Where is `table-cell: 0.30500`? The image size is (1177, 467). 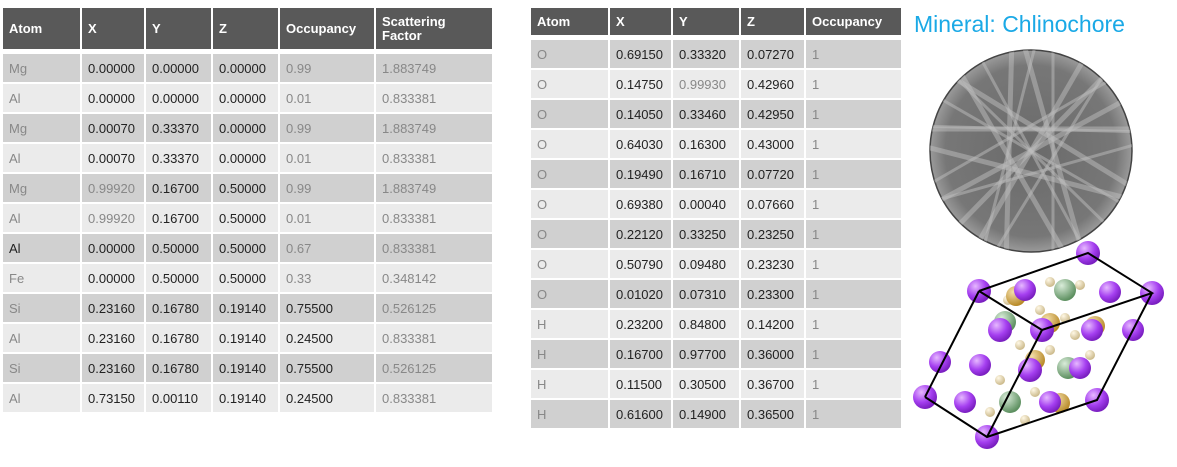
table-cell: 0.30500 is located at coordinates (706, 384).